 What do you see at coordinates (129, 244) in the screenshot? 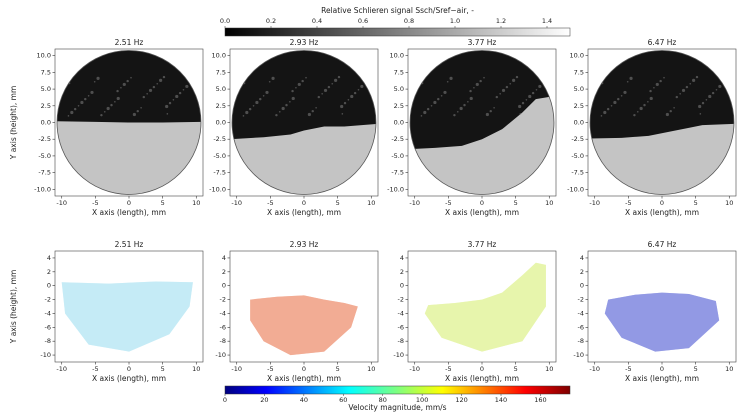
I see `panel-title: 2.51 Hz` at bounding box center [129, 244].